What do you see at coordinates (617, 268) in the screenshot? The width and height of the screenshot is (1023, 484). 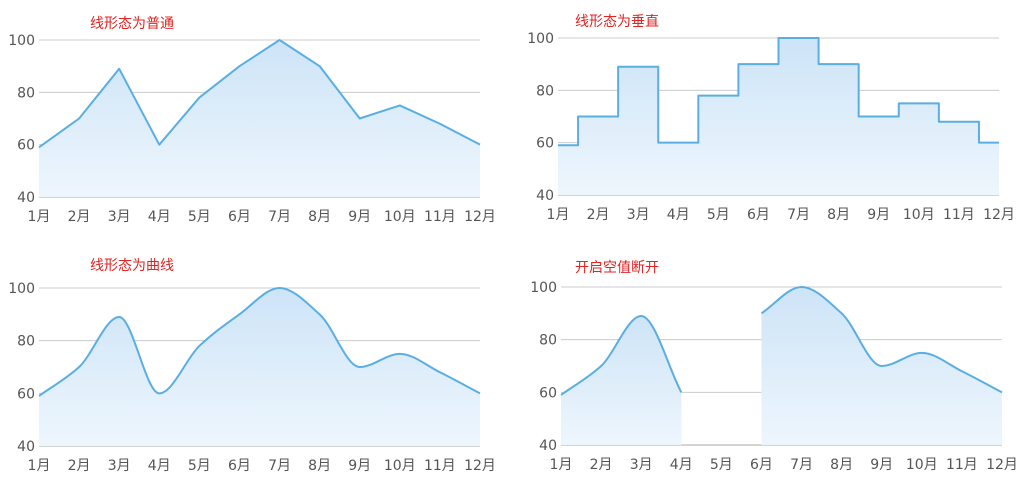 I see `chart-title: 开启空值断开` at bounding box center [617, 268].